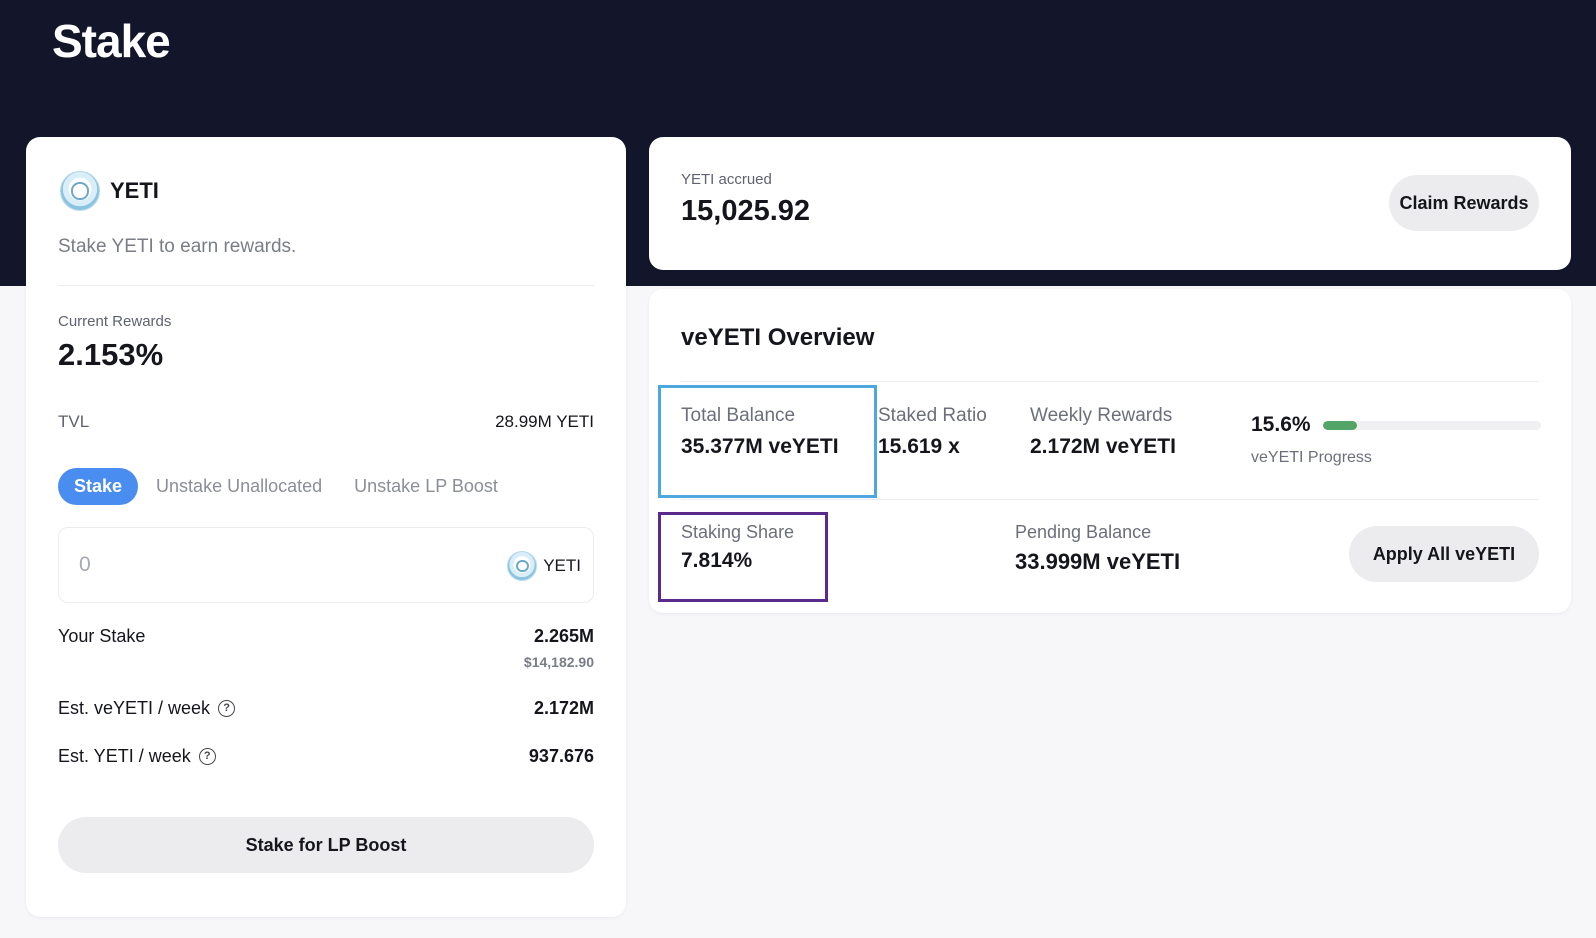  What do you see at coordinates (326, 648) in the screenshot?
I see `your-stake-row: Your Stake 2.265M $14,182.90` at bounding box center [326, 648].